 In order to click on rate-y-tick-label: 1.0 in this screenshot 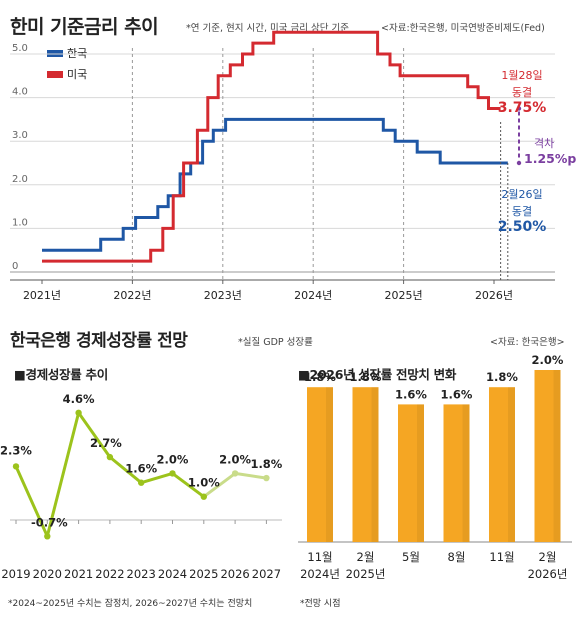, I will do `click(20, 222)`.